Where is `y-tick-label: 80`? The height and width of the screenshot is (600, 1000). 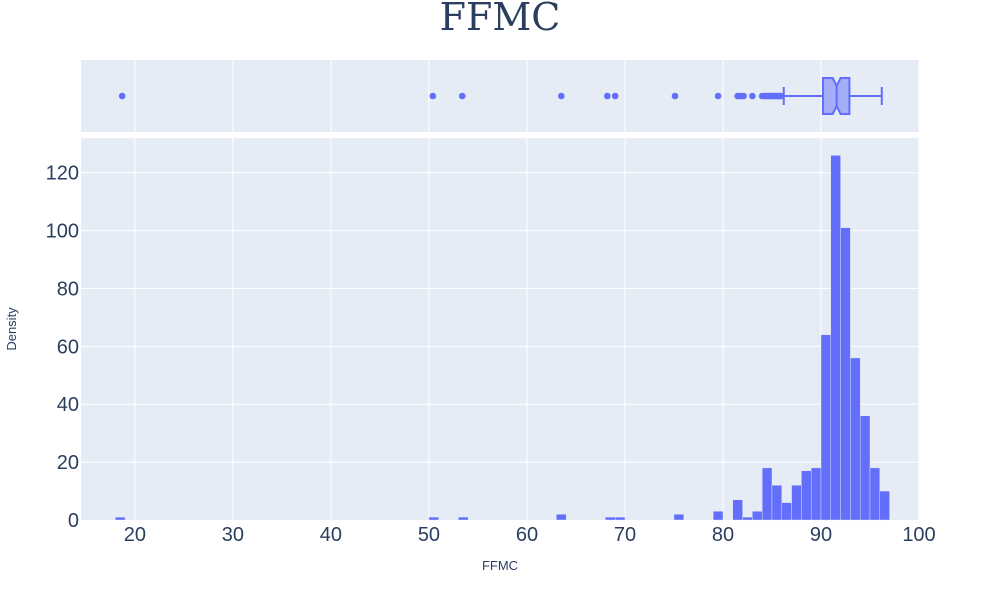 y-tick-label: 80 is located at coordinates (68, 289).